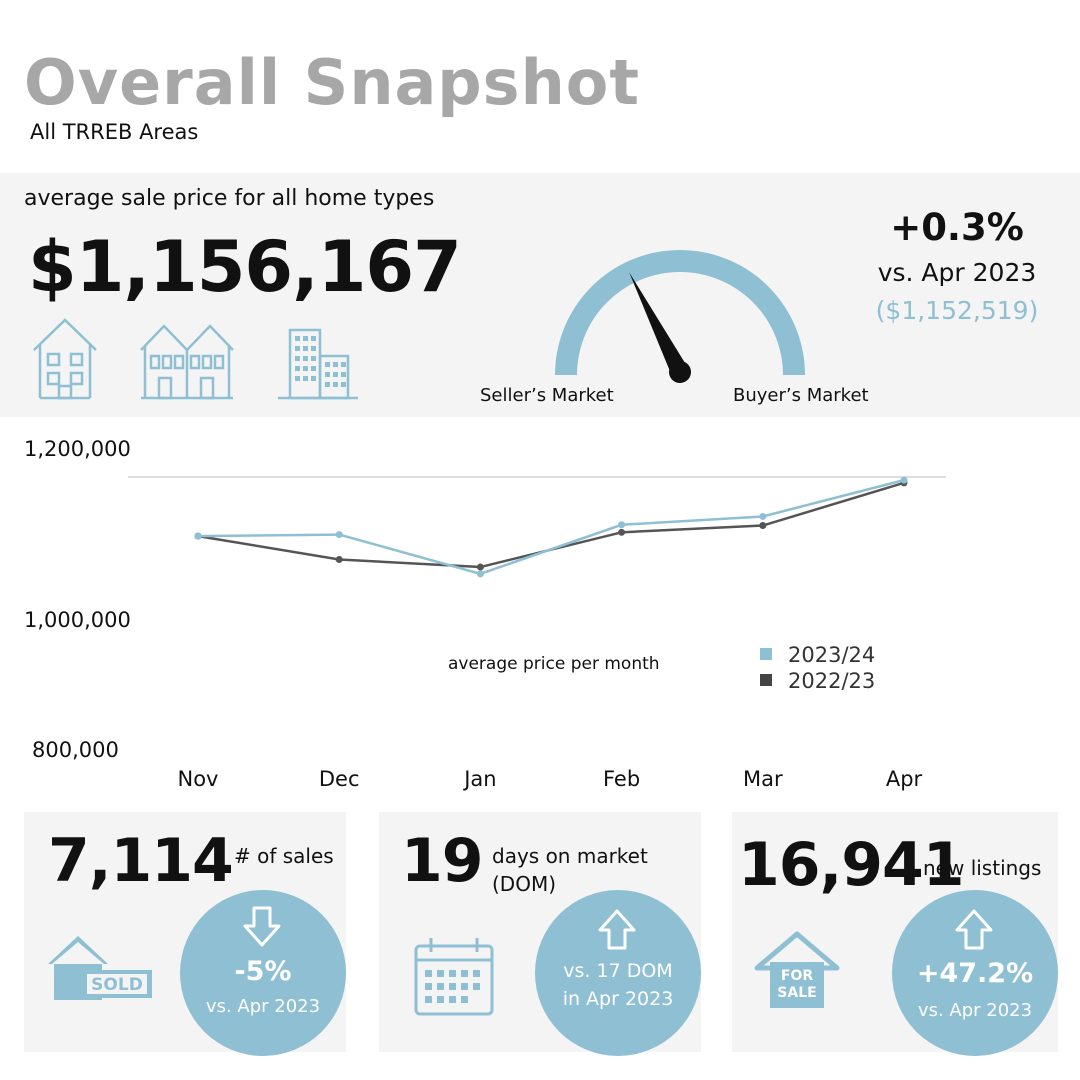 Image resolution: width=1080 pixels, height=1080 pixels. Describe the element at coordinates (618, 999) in the screenshot. I see `dom-change-line2: in Apr 2023` at that location.